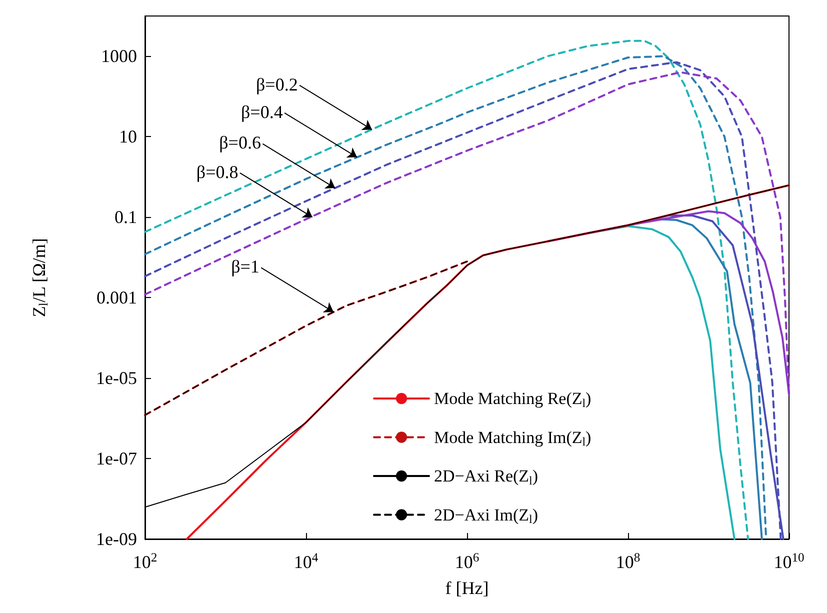 The height and width of the screenshot is (613, 827). What do you see at coordinates (240, 142) in the screenshot?
I see `annotation: β=0.6` at bounding box center [240, 142].